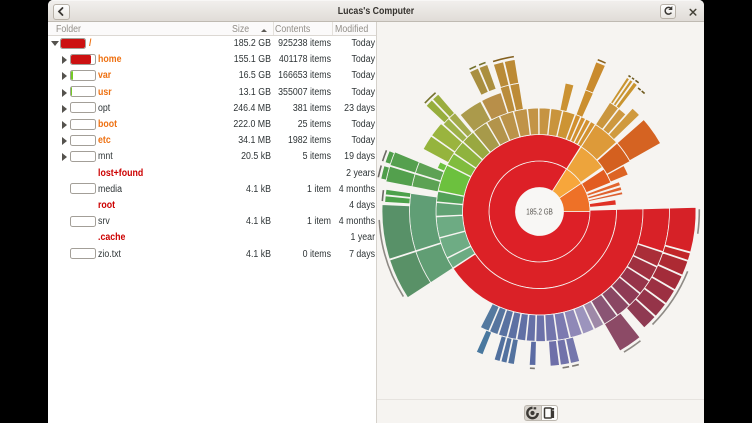  Describe the element at coordinates (539, 212) in the screenshot. I see `svg-text: 185.2 GB` at that location.